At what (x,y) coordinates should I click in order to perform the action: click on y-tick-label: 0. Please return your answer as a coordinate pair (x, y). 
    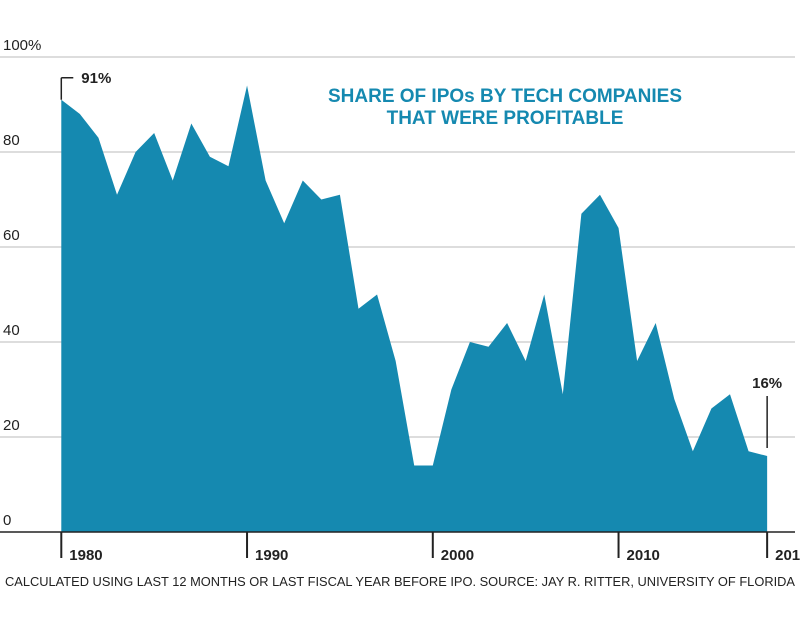
    Looking at the image, I should click on (7, 520).